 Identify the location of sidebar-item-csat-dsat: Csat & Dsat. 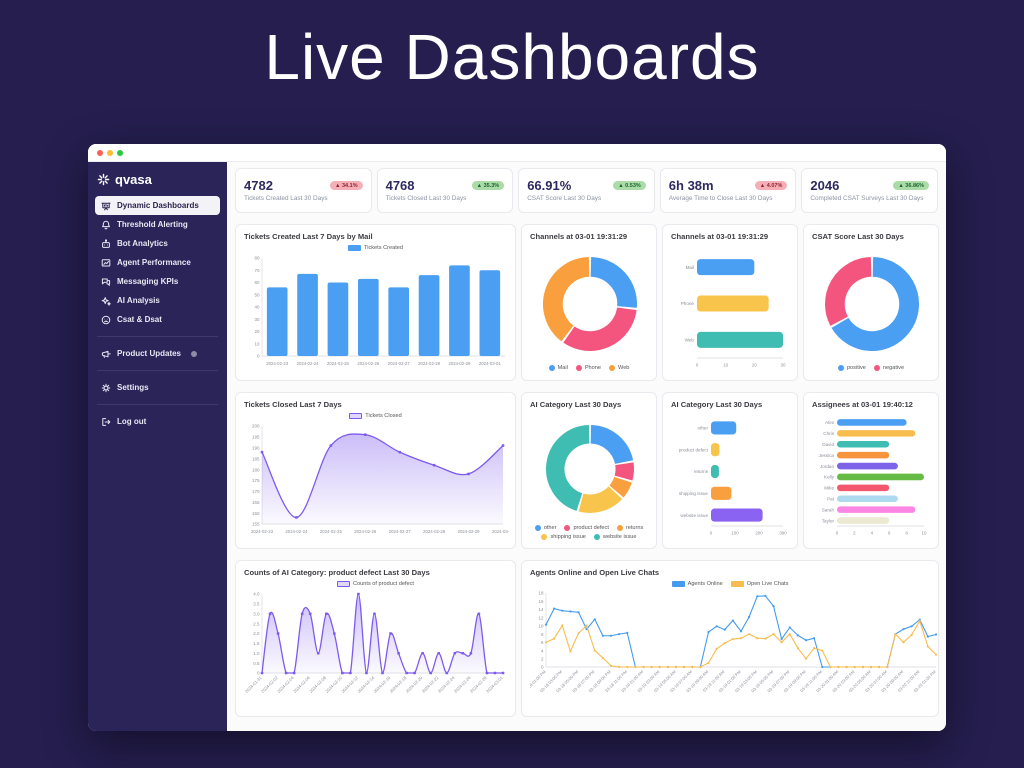
(157, 319).